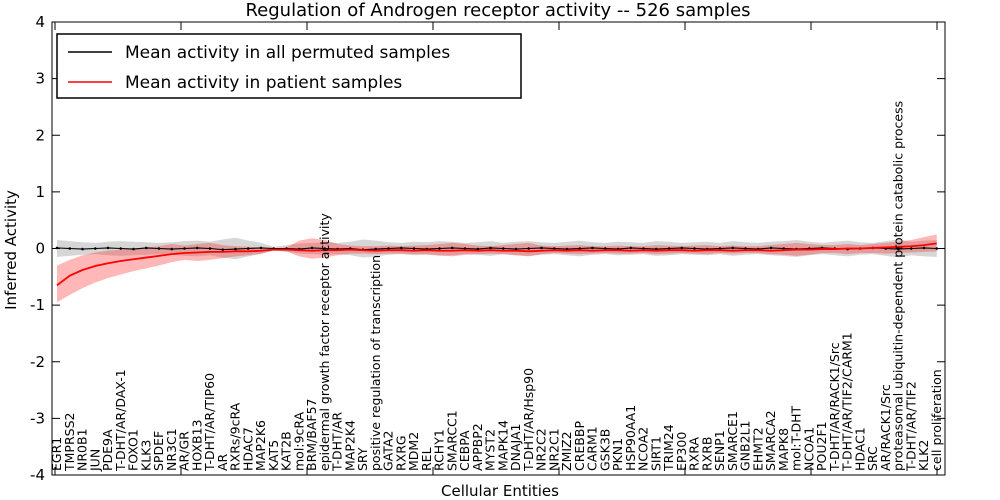 This screenshot has height=500, width=1000. What do you see at coordinates (477, 447) in the screenshot?
I see `x-category-label: APPBP2` at bounding box center [477, 447].